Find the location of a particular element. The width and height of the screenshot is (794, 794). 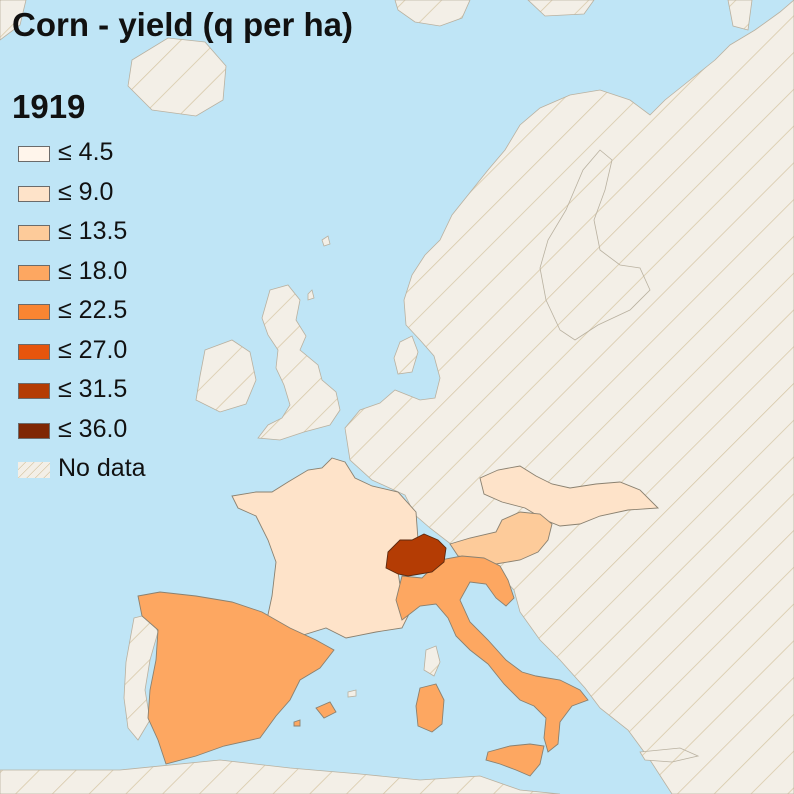

region-spain is located at coordinates (236, 678).